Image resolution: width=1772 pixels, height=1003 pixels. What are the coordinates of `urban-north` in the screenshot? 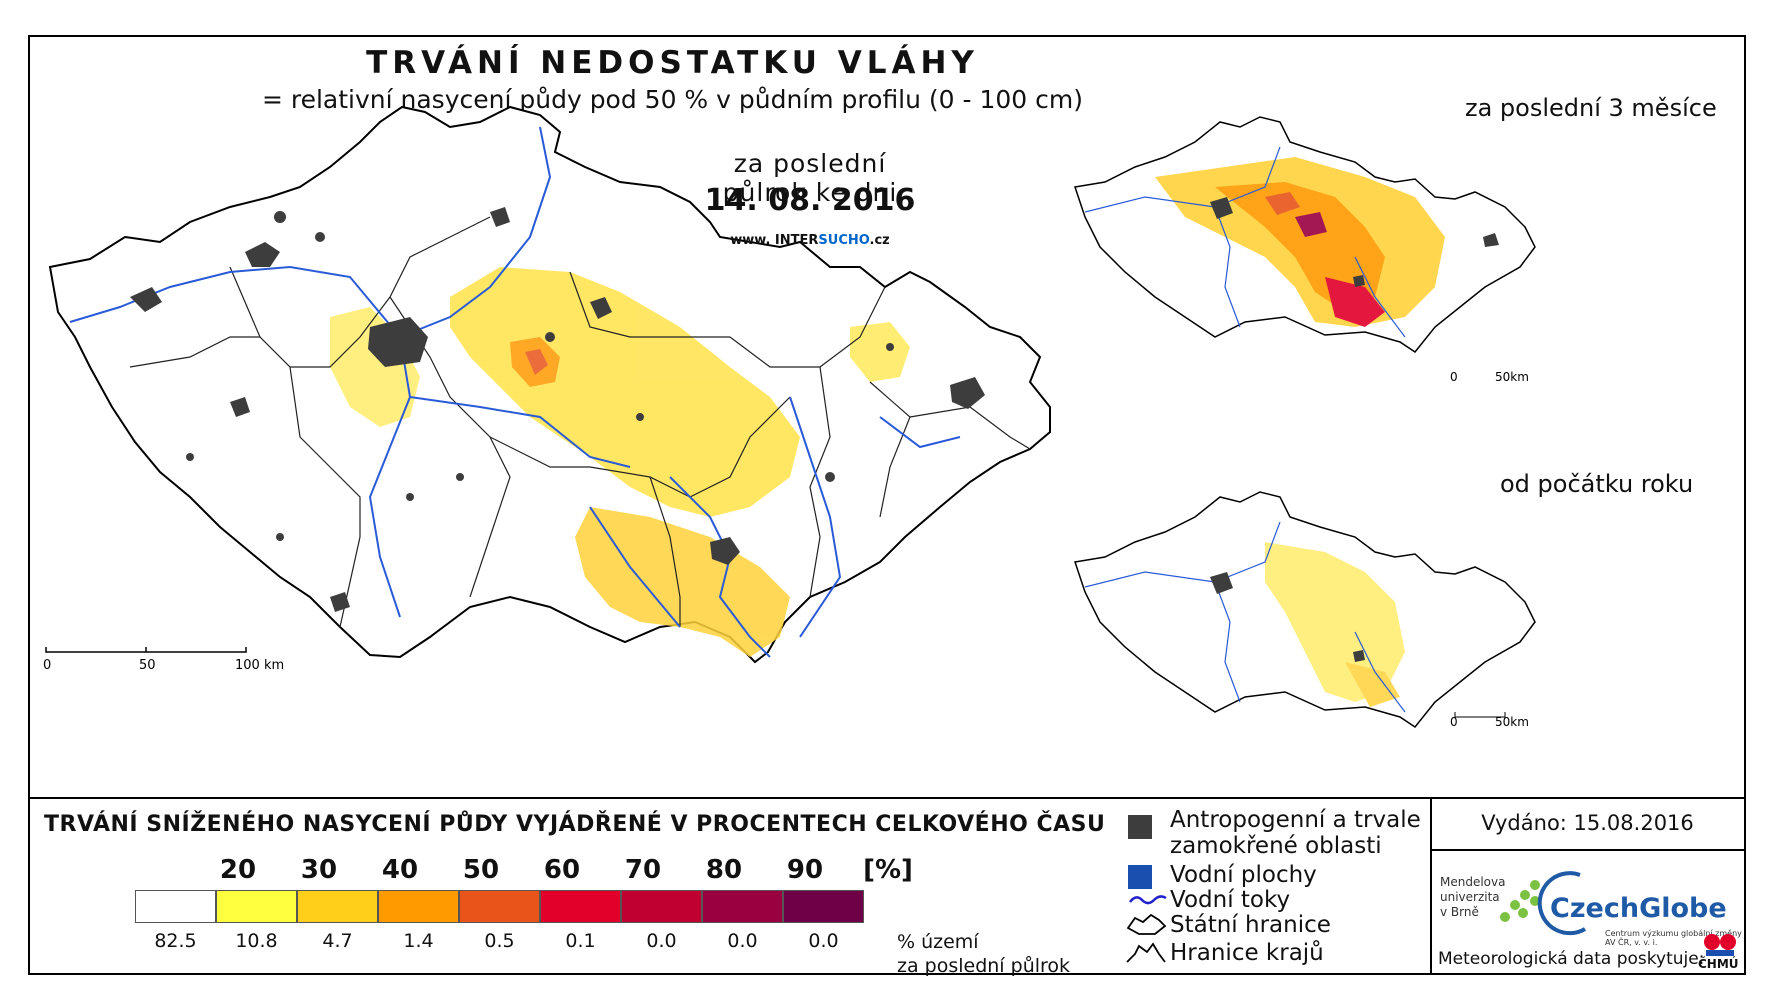 It's located at (262, 254).